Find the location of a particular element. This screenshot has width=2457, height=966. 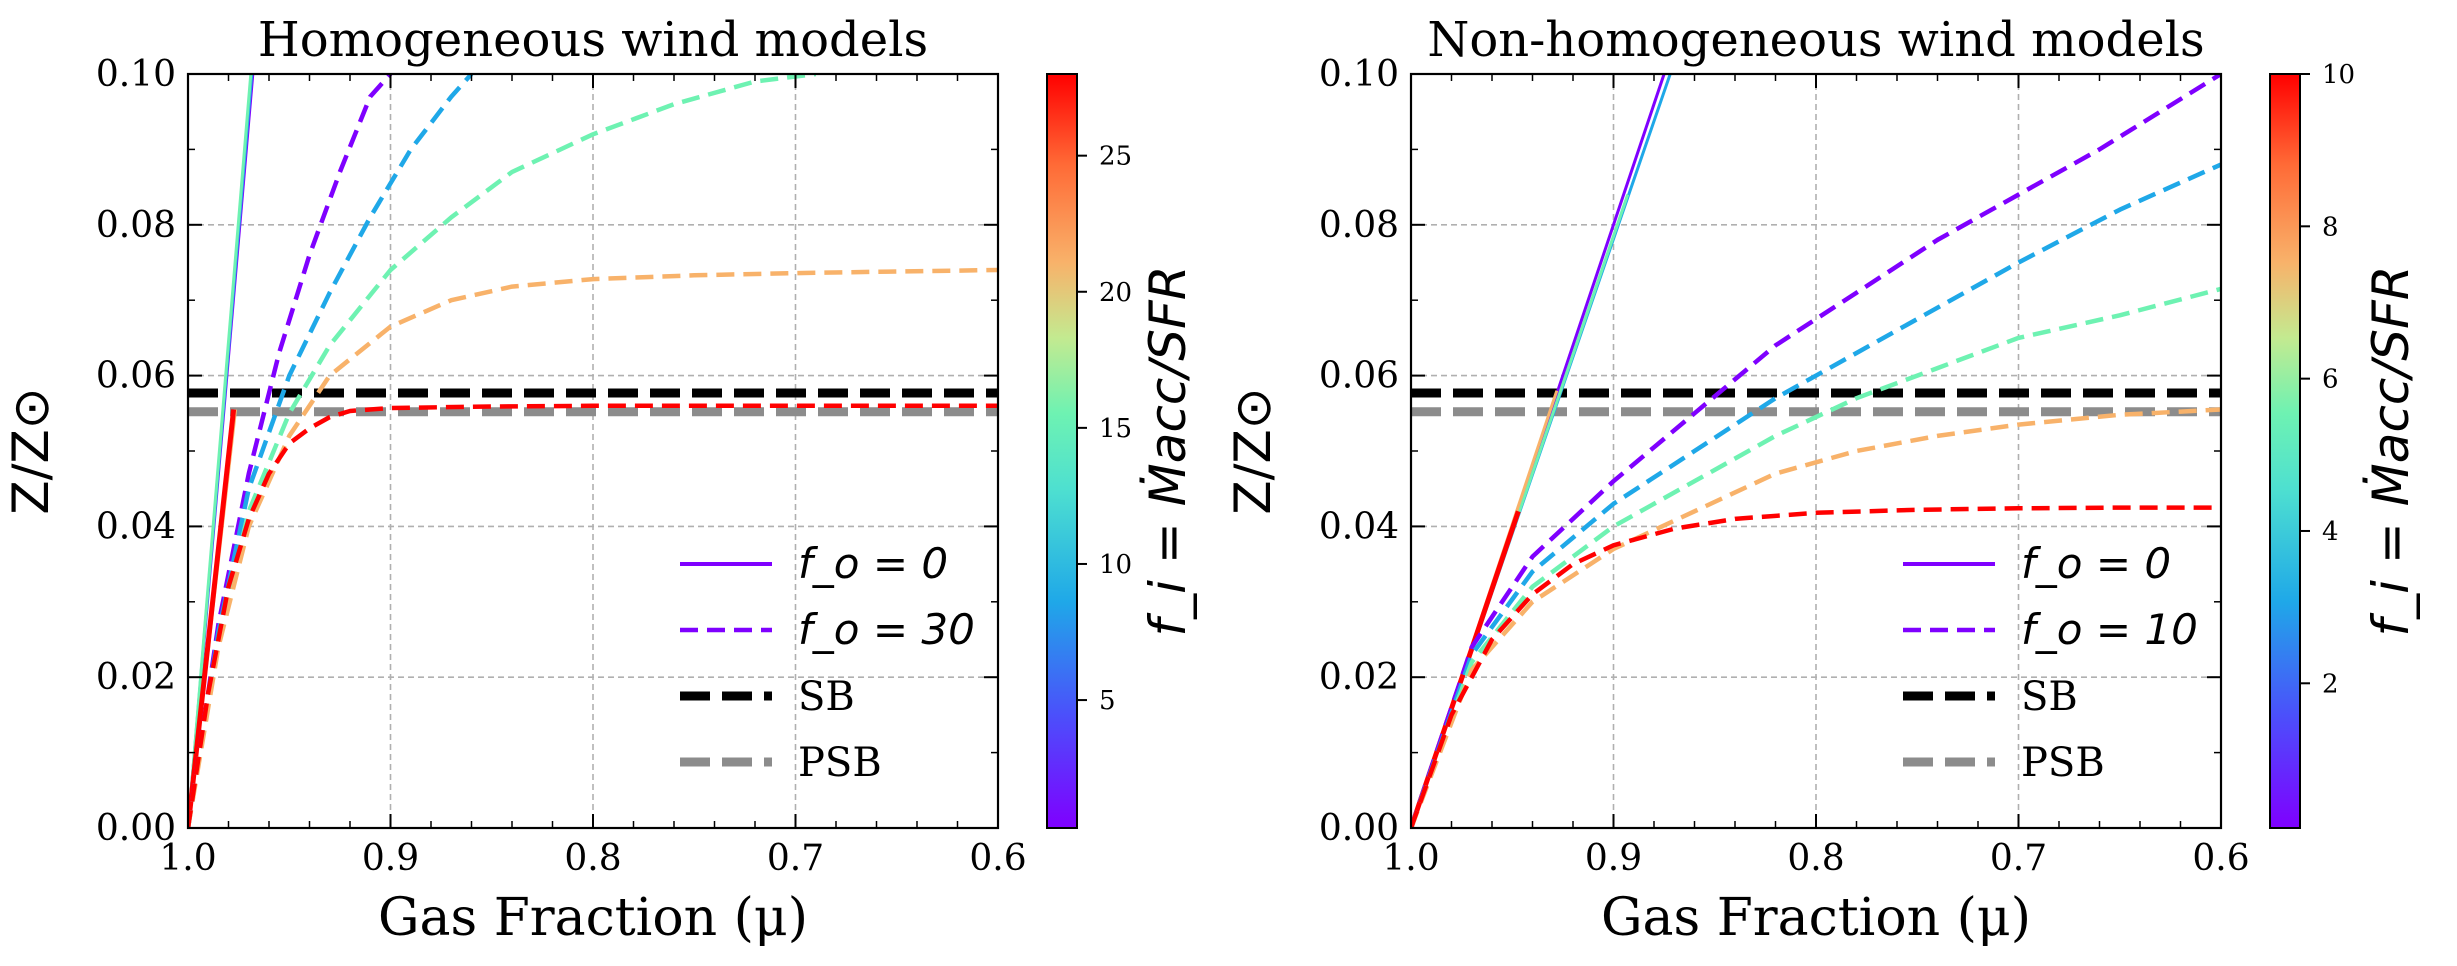

chart-title: Homogeneous wind models is located at coordinates (593, 40).